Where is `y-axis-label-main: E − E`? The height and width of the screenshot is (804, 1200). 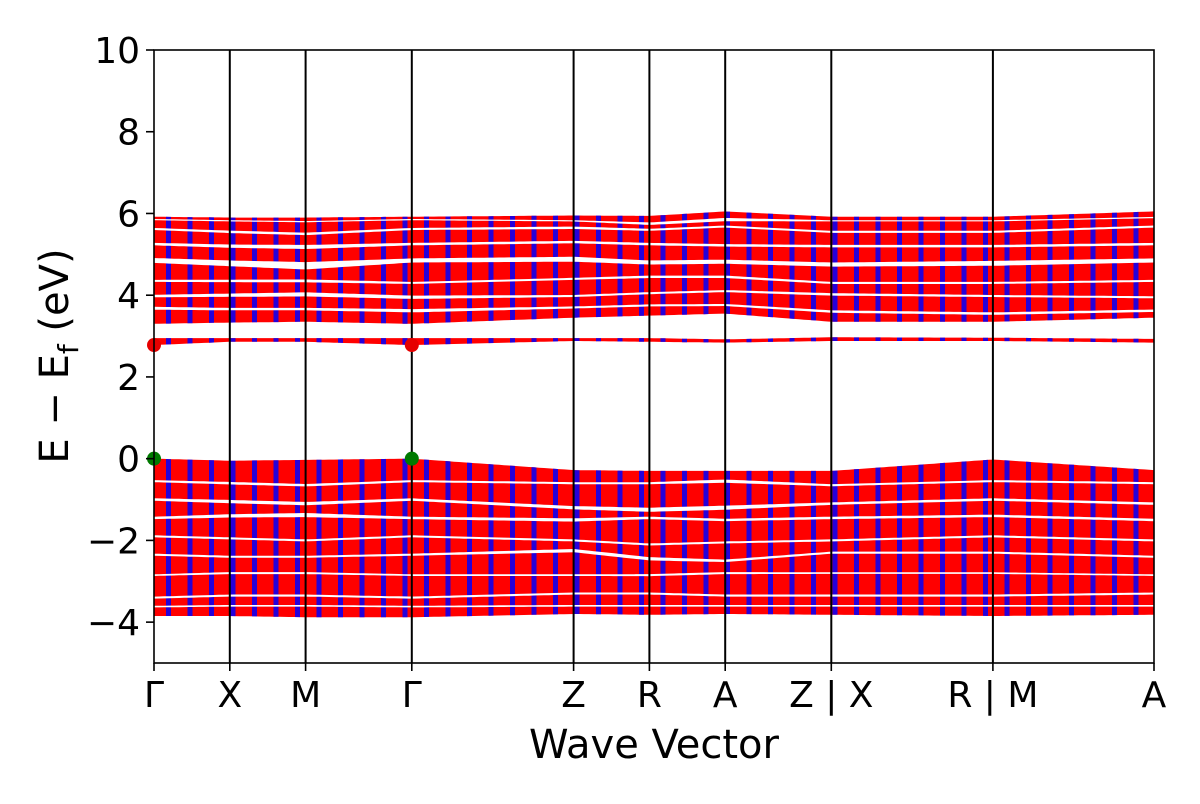 y-axis-label-main: E − E is located at coordinates (55, 409).